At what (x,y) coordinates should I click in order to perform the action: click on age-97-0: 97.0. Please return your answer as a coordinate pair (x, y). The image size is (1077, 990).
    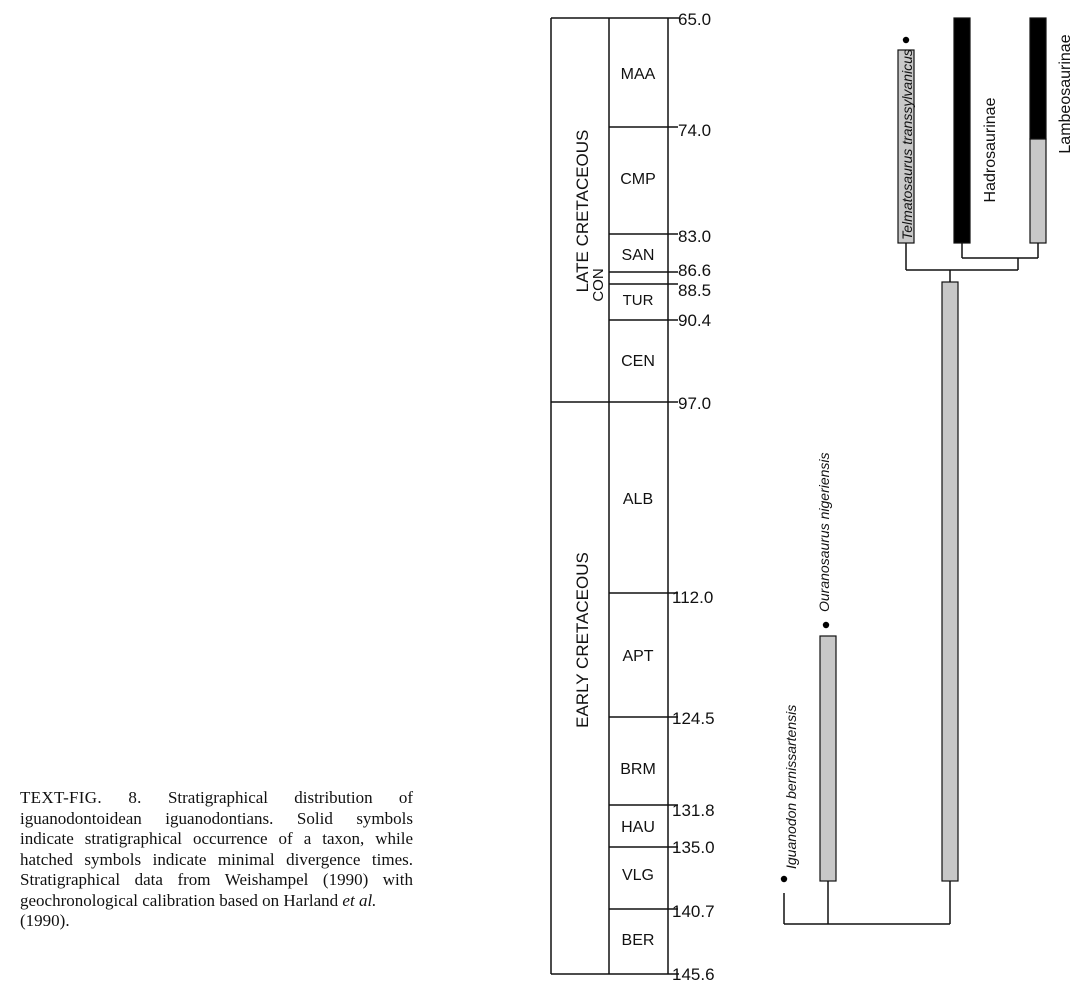
    Looking at the image, I should click on (694, 403).